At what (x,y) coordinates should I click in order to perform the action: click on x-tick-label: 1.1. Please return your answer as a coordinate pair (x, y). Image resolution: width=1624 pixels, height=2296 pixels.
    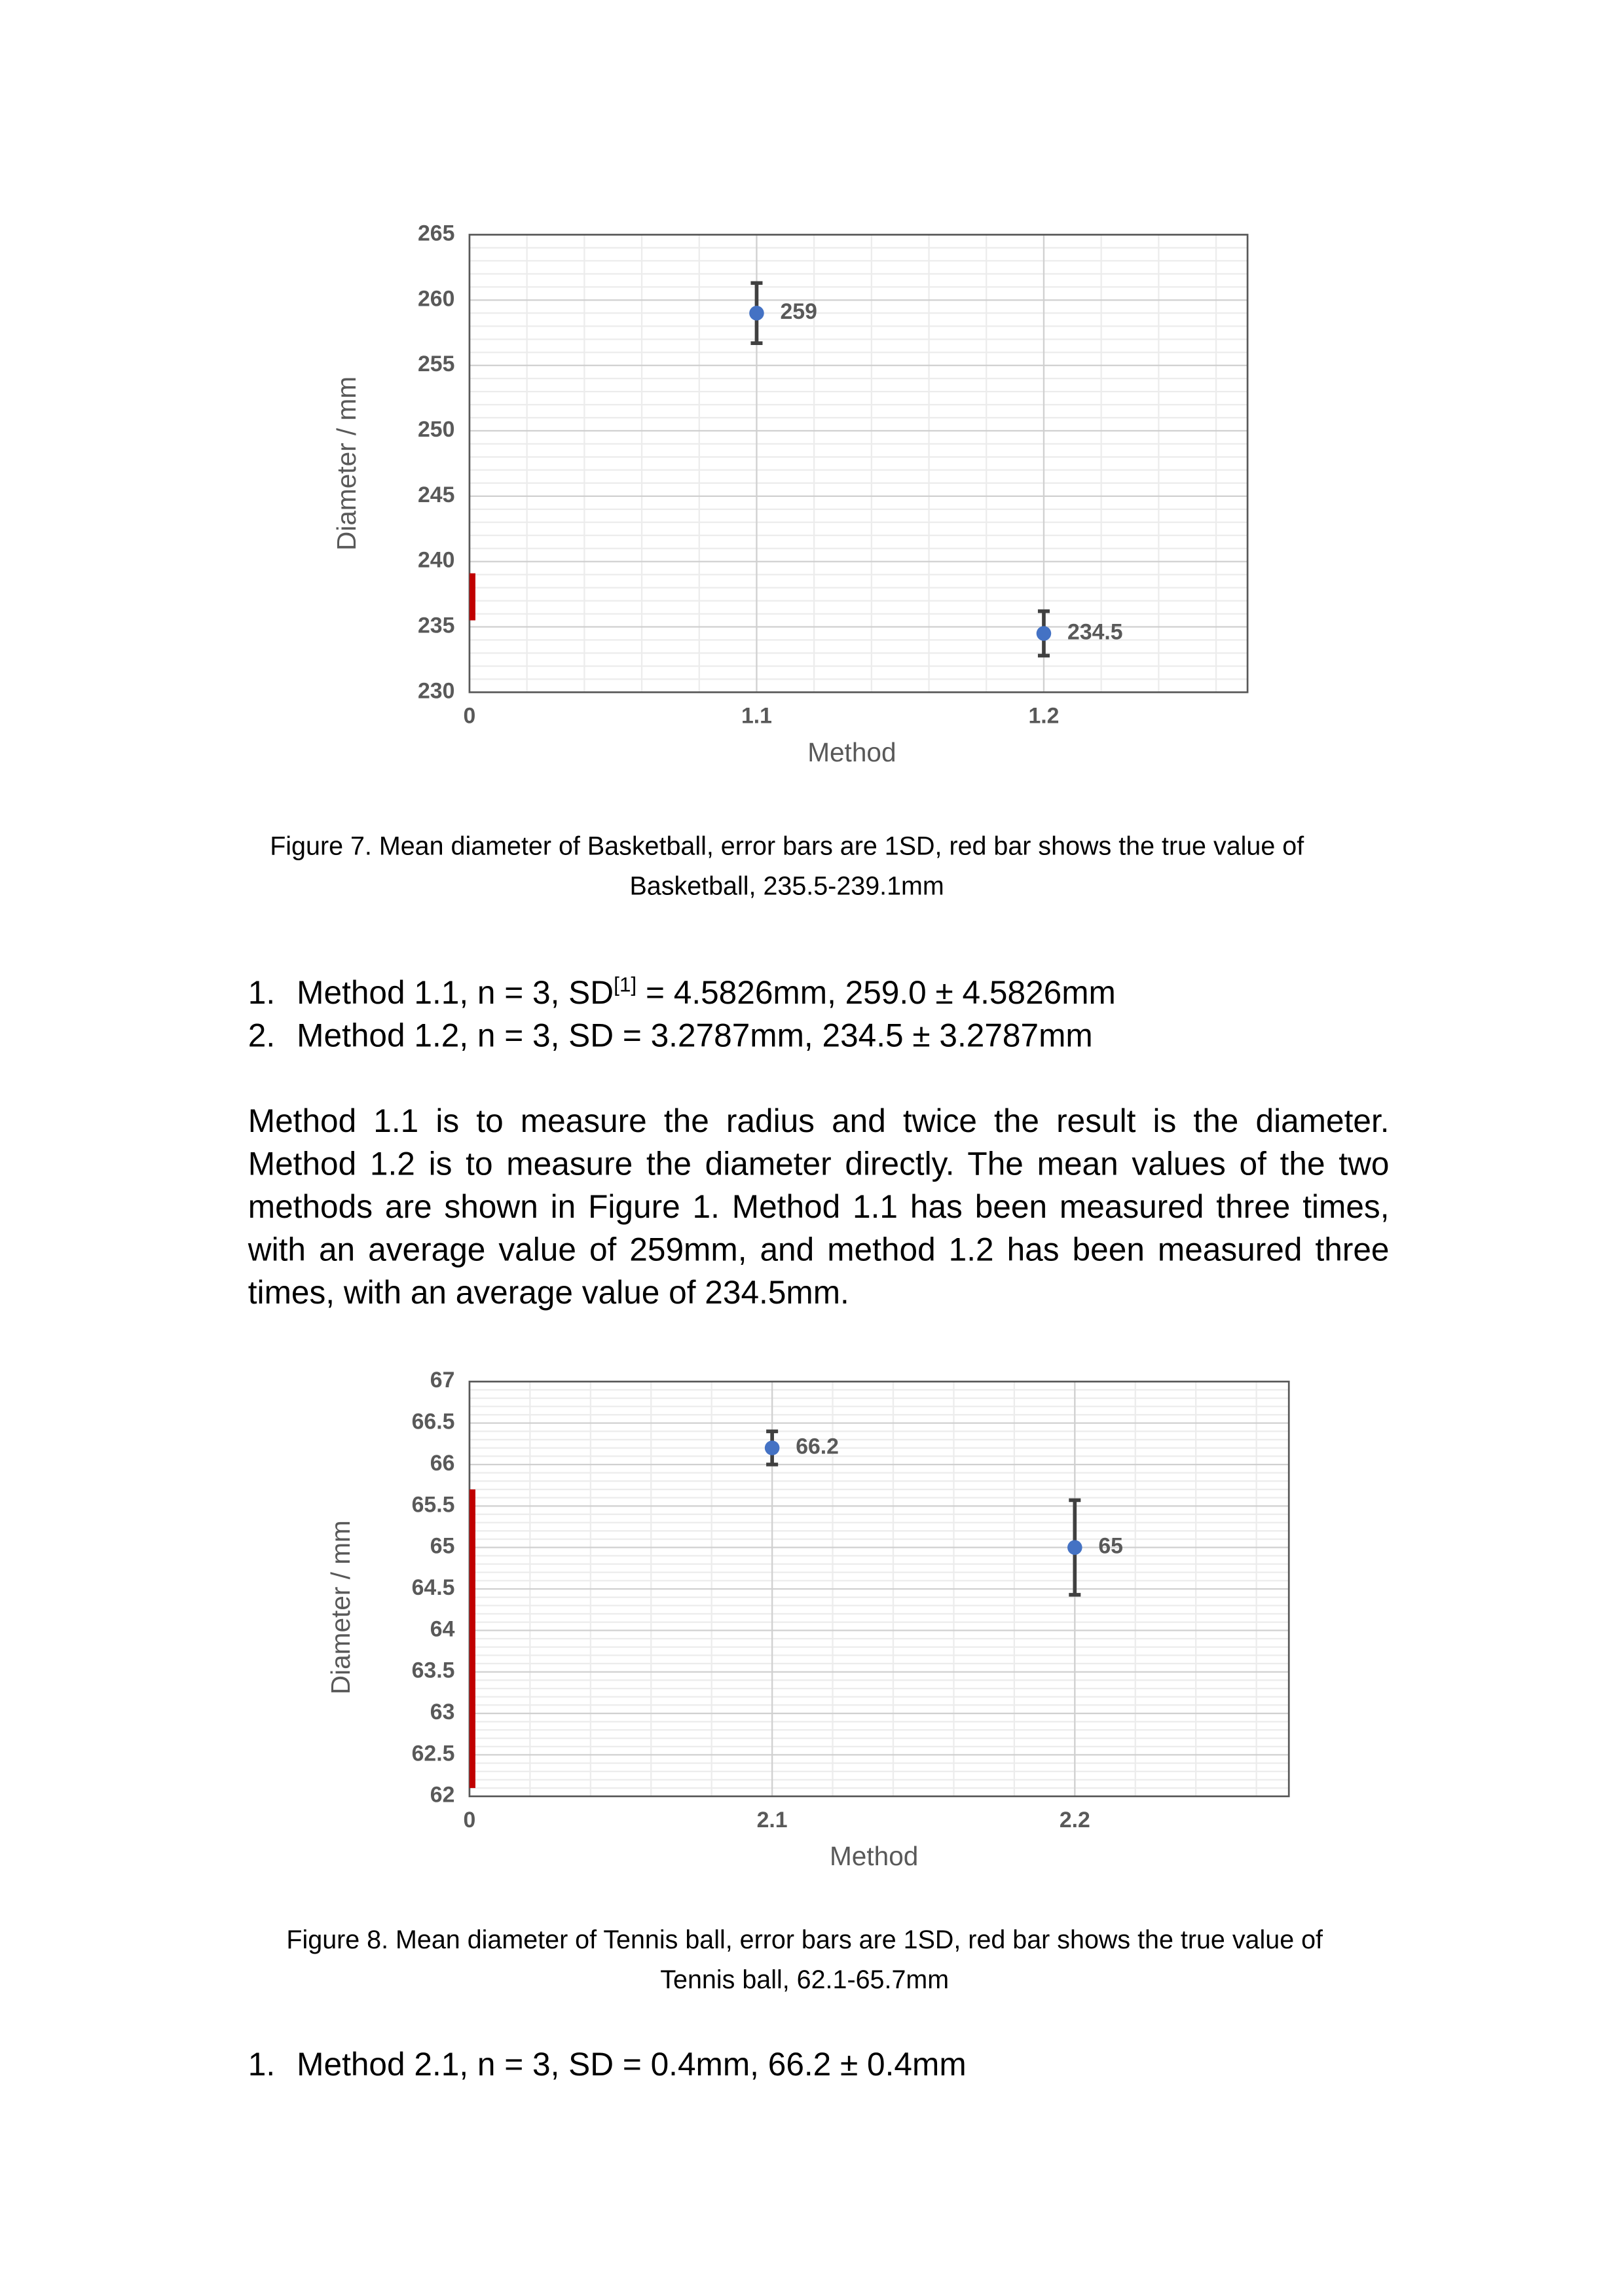
    Looking at the image, I should click on (756, 716).